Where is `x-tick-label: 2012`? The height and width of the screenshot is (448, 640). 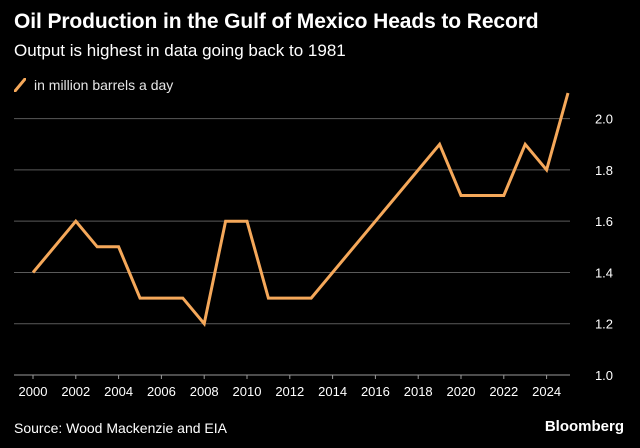
x-tick-label: 2012 is located at coordinates (289, 391).